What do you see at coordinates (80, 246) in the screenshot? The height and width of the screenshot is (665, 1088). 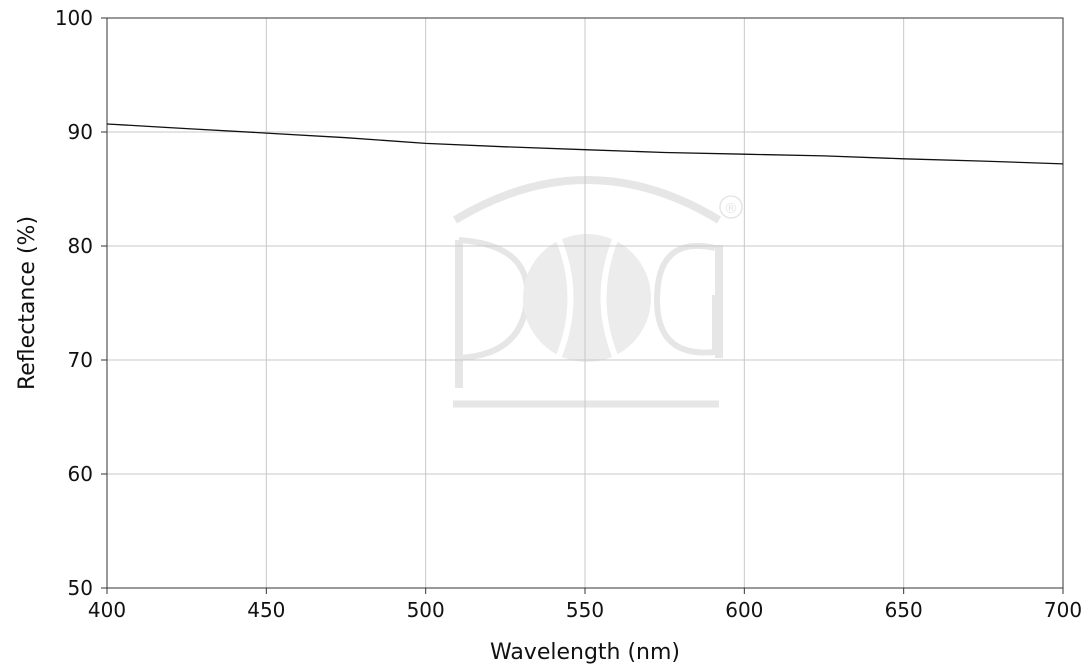 I see `y-tick-label: 80` at bounding box center [80, 246].